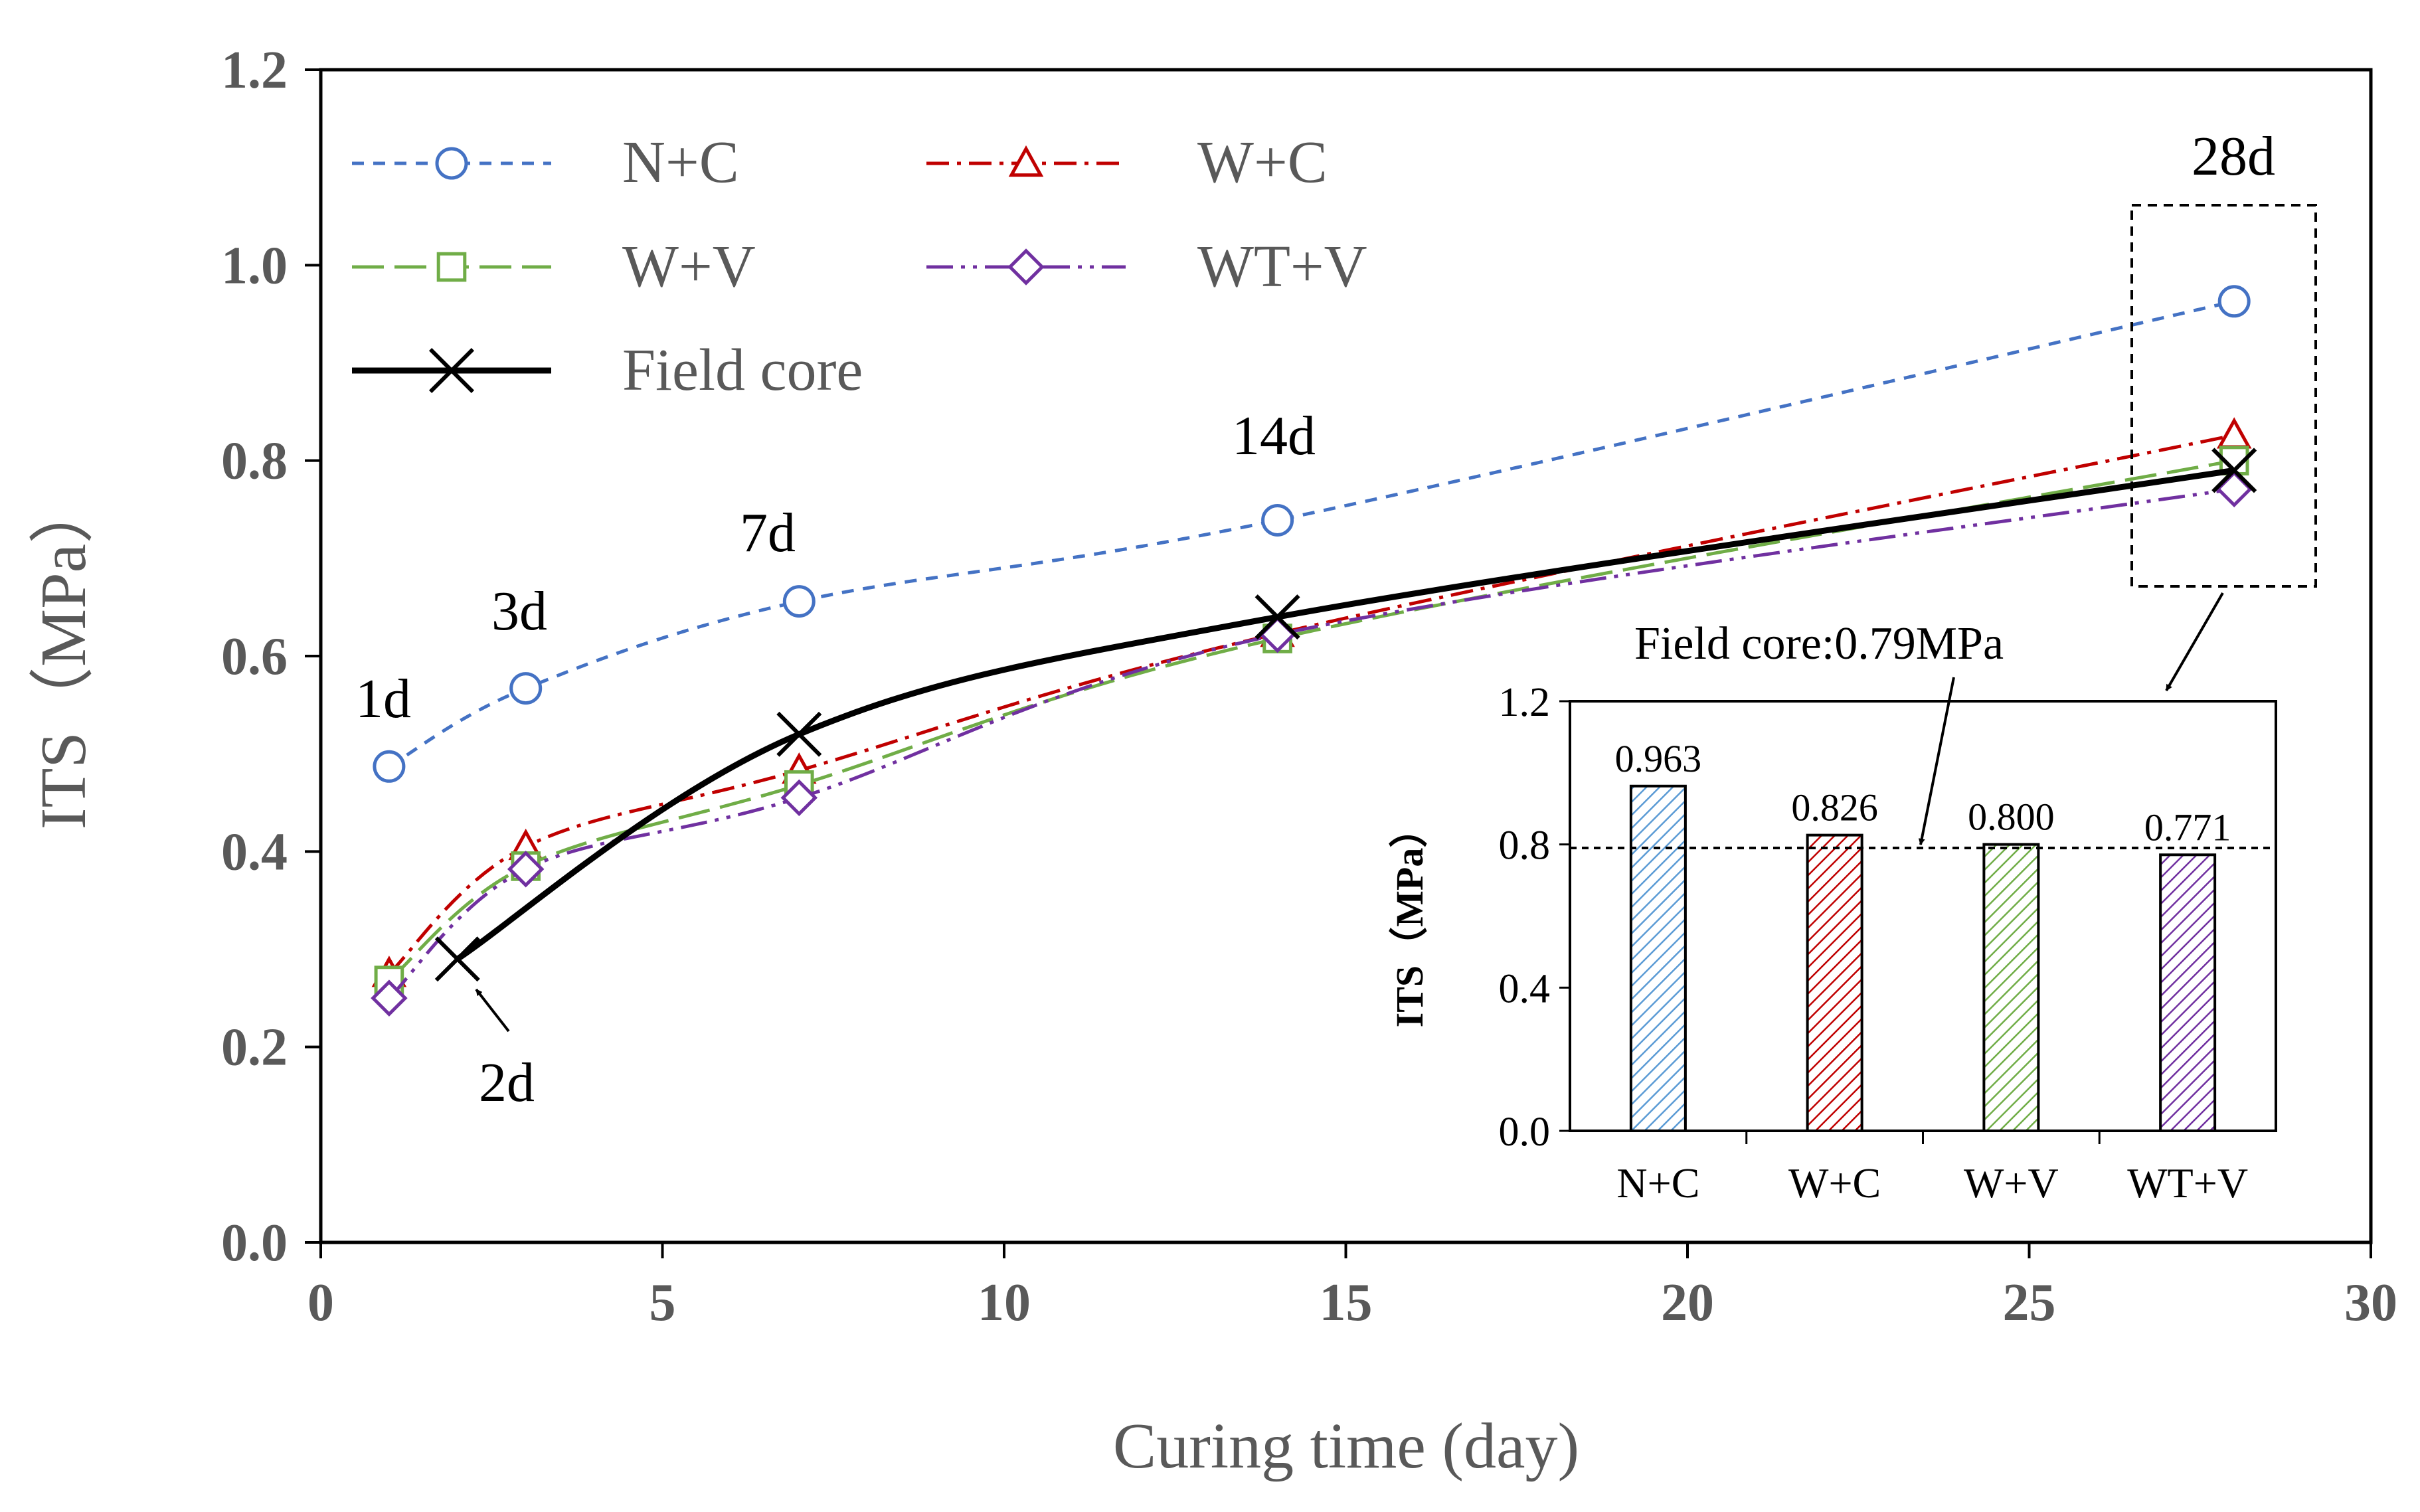 The height and width of the screenshot is (1512, 2420). I want to click on inset-x-tick-label: W+C, so click(1835, 1183).